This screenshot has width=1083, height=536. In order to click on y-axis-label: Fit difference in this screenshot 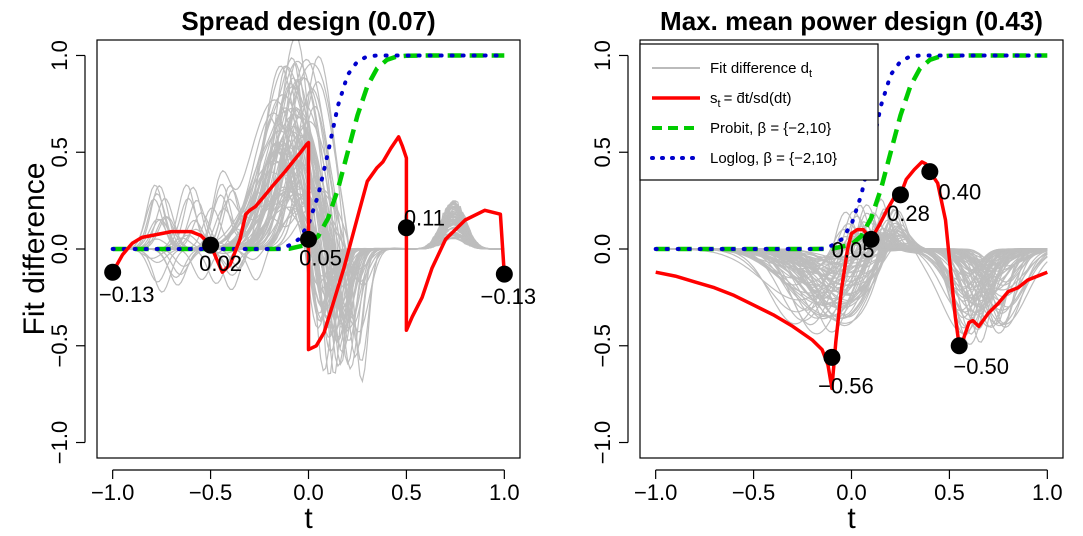, I will do `click(34, 249)`.